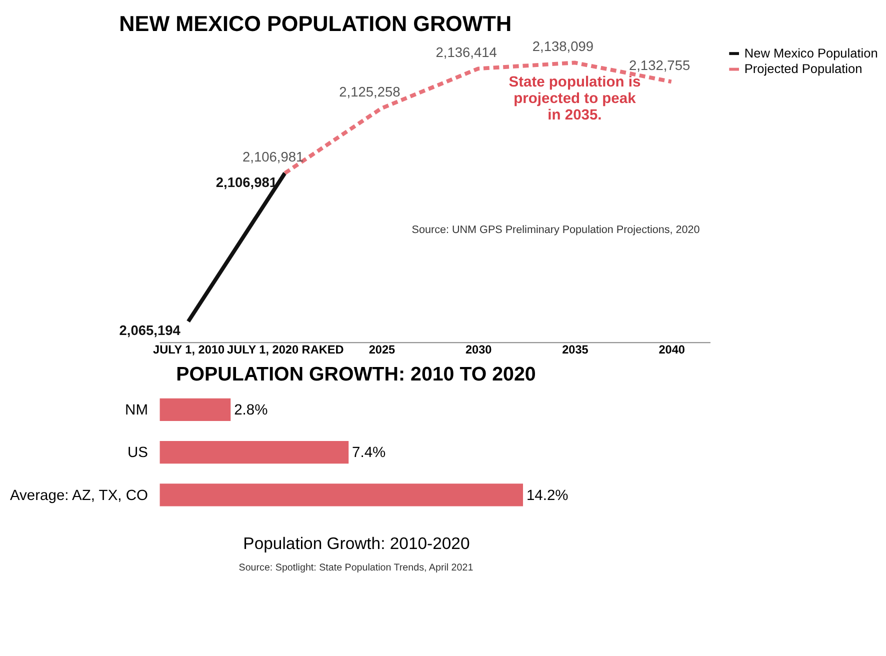  What do you see at coordinates (189, 349) in the screenshot?
I see `x-tick-label: JULY 1, 2010` at bounding box center [189, 349].